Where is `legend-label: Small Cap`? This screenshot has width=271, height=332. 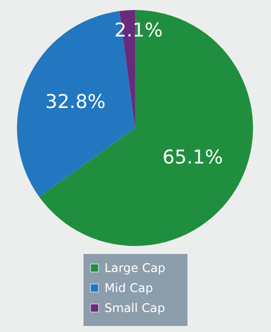 legend-label: Small Cap is located at coordinates (134, 308).